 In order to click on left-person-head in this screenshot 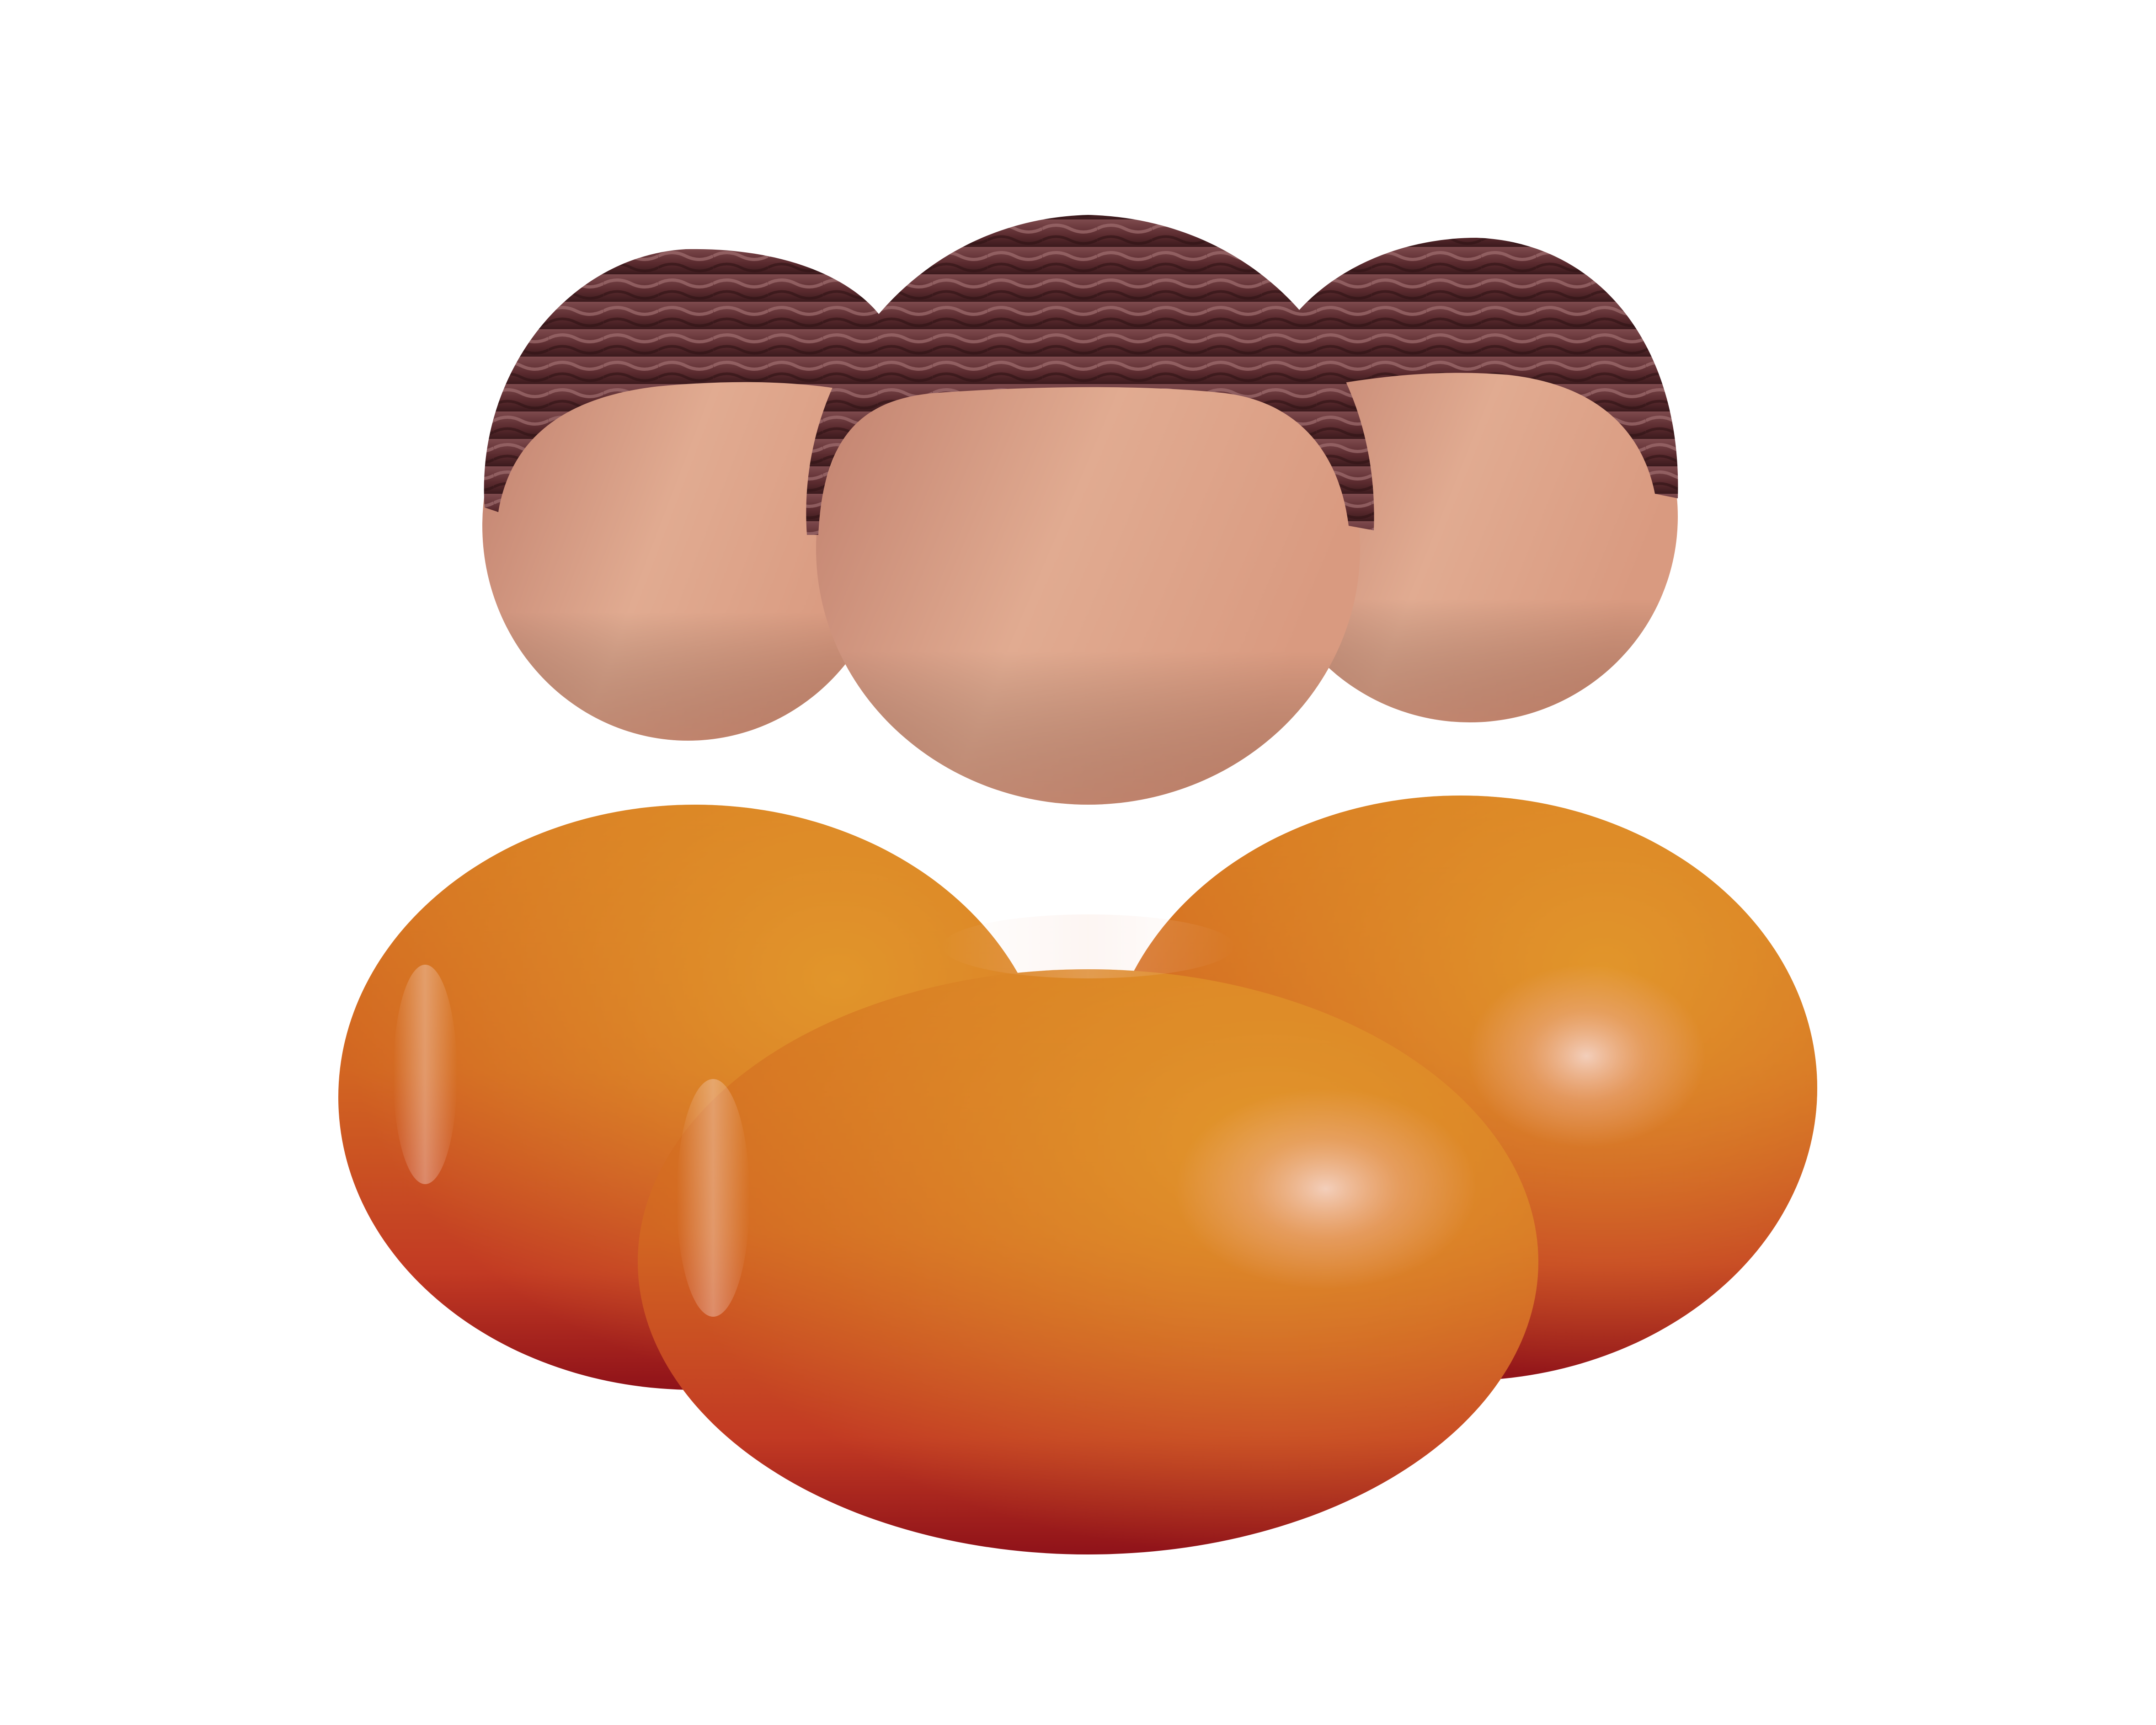, I will do `click(688, 526)`.